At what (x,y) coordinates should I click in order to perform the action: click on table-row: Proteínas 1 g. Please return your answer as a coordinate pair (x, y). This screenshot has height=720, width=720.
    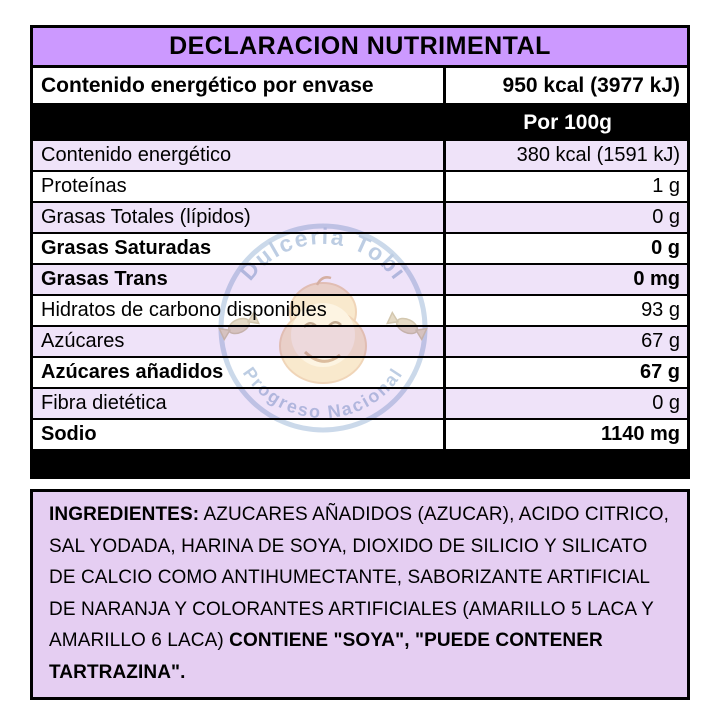
    Looking at the image, I should click on (360, 187).